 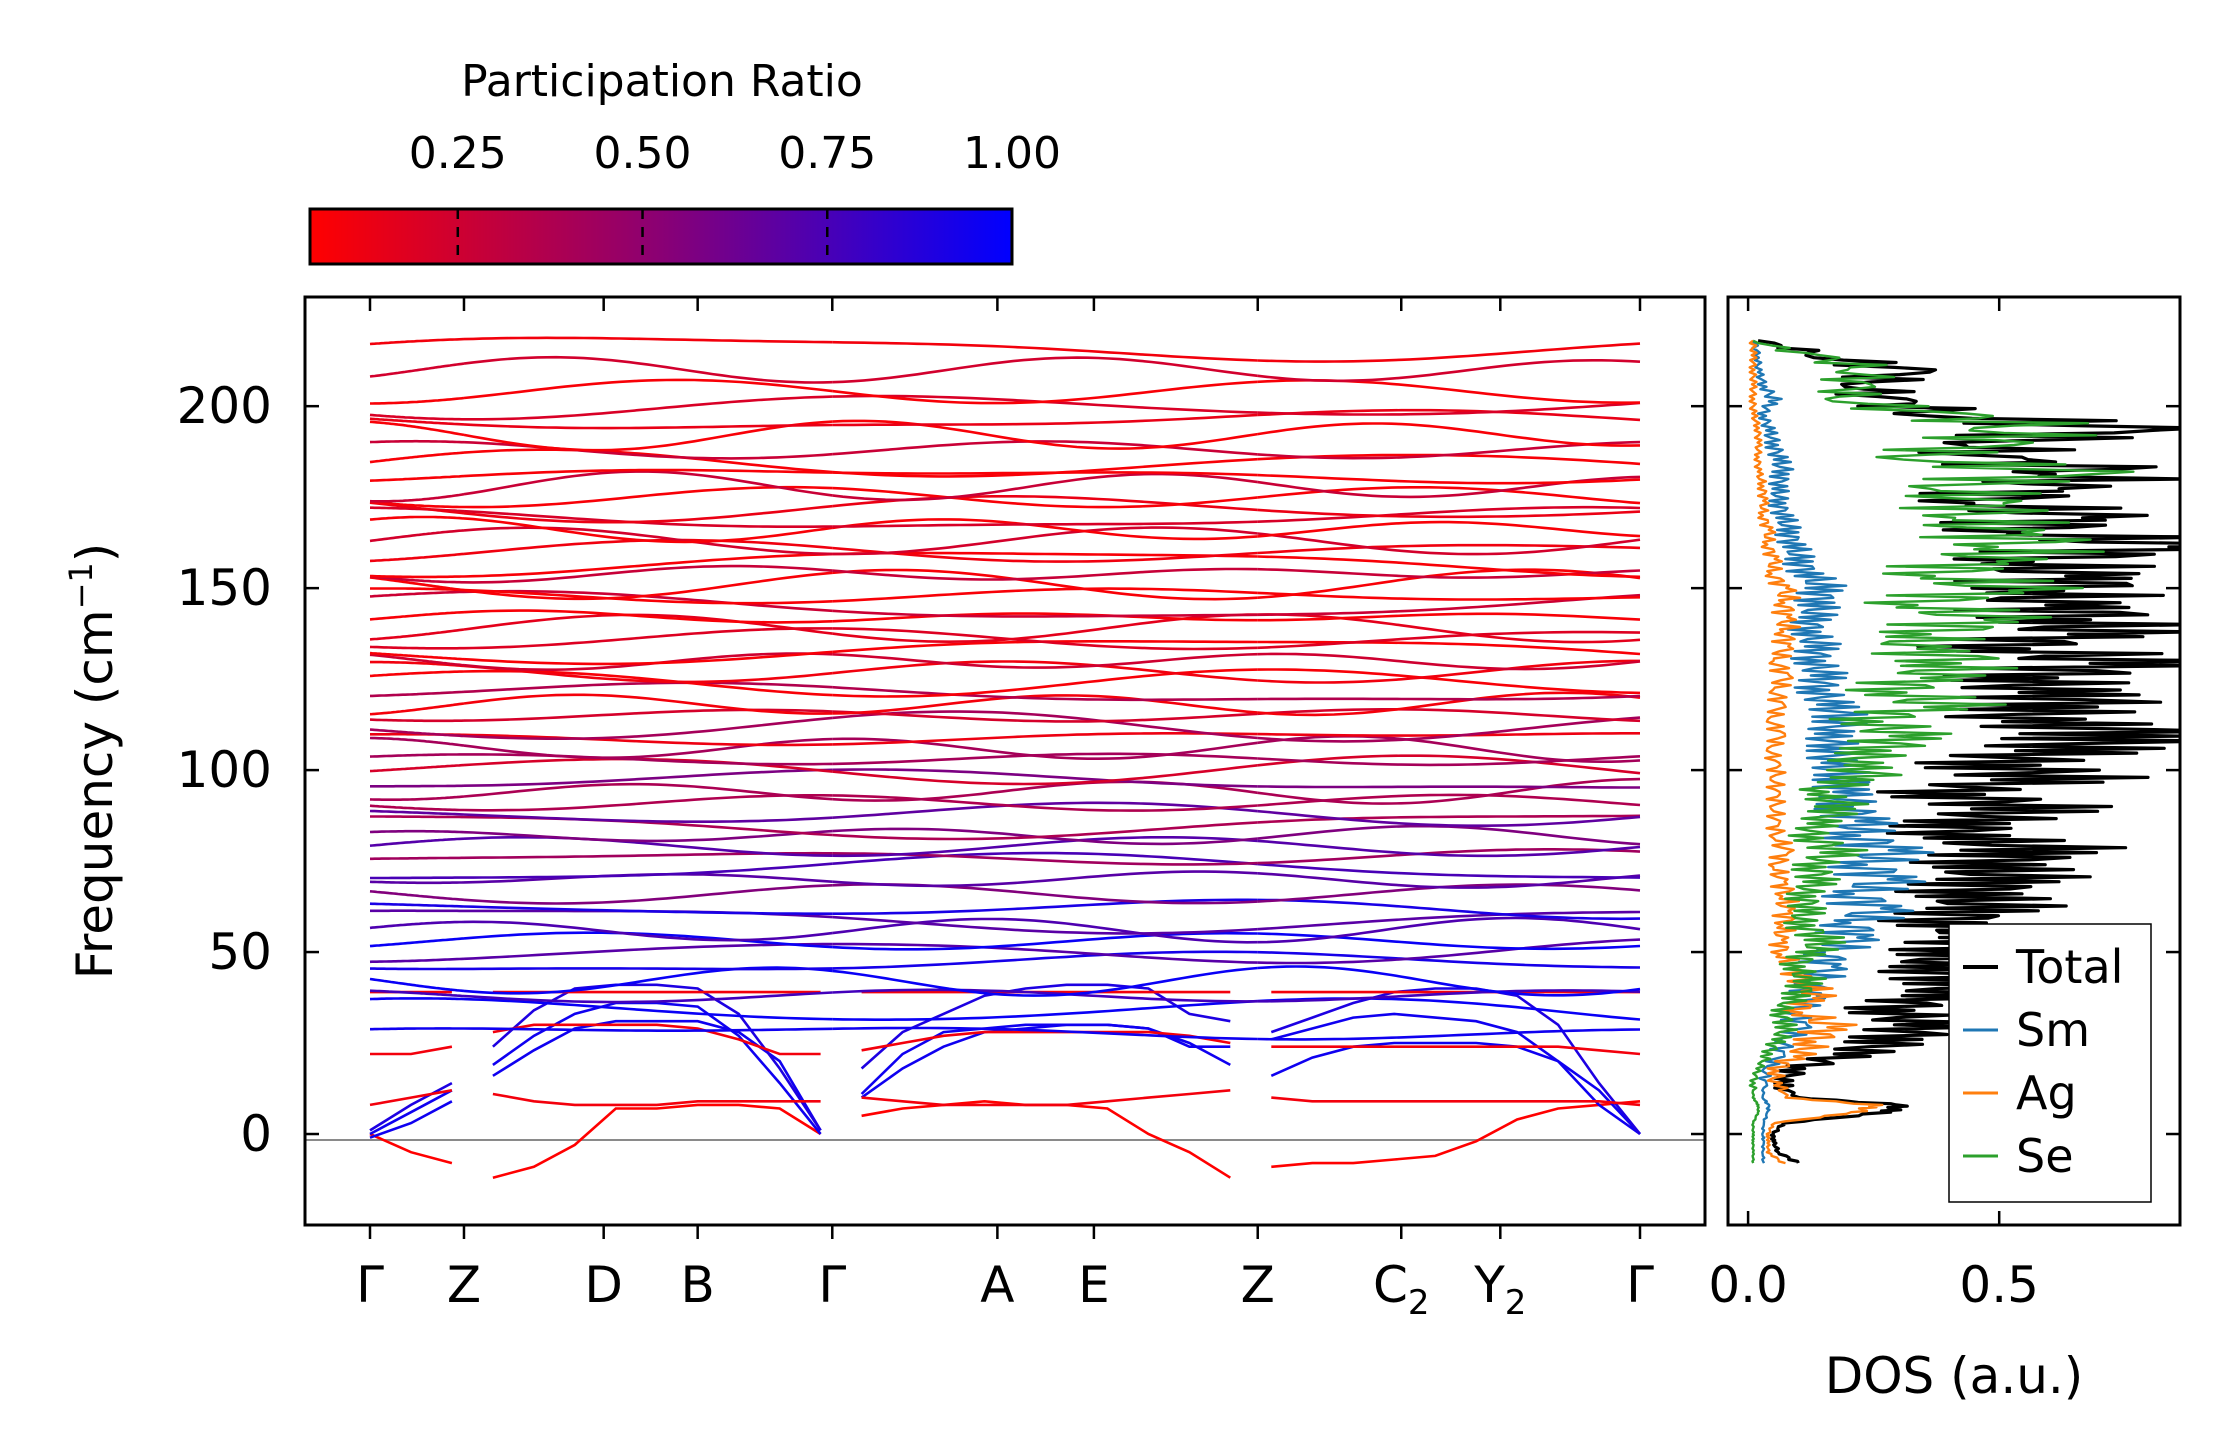 What do you see at coordinates (642, 236) in the screenshot?
I see `colorbar-ticks` at bounding box center [642, 236].